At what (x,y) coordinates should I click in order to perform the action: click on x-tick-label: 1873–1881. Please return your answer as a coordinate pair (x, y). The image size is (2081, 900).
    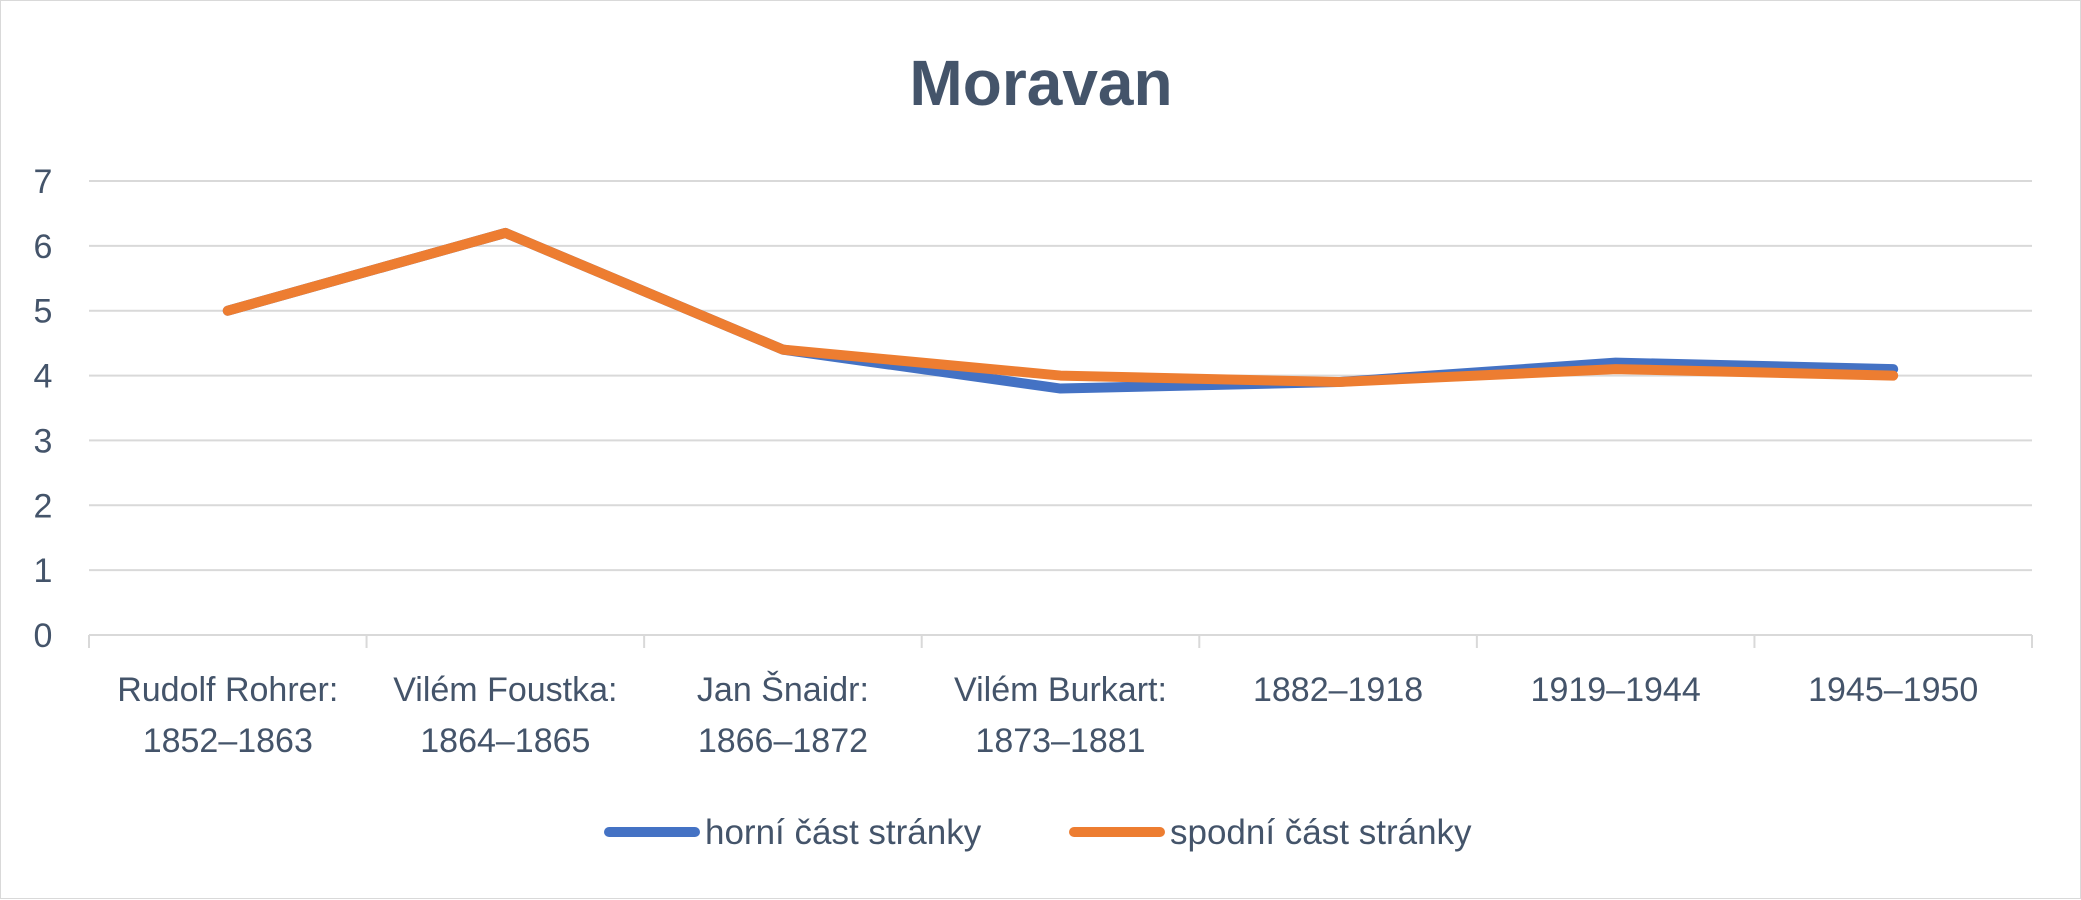
    Looking at the image, I should click on (1060, 741).